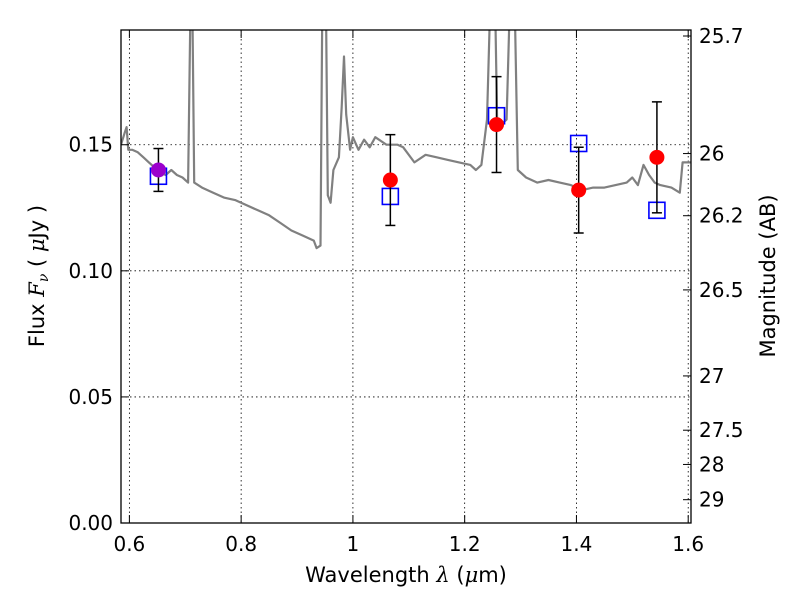  Describe the element at coordinates (38, 276) in the screenshot. I see `y-axis-label: Flux Fν ( μJy )` at that location.